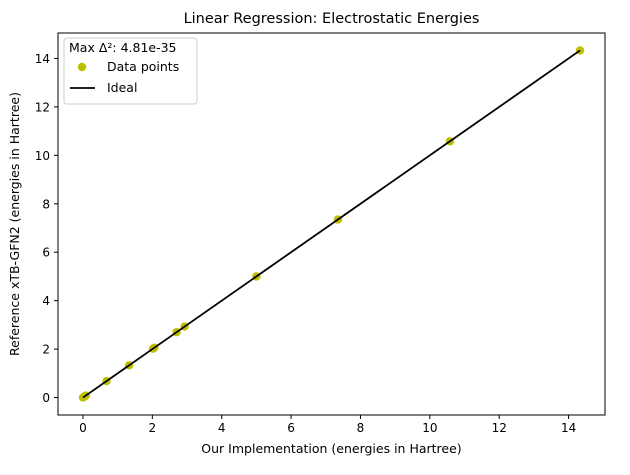  I want to click on y-tick-label: 2, so click(46, 350).